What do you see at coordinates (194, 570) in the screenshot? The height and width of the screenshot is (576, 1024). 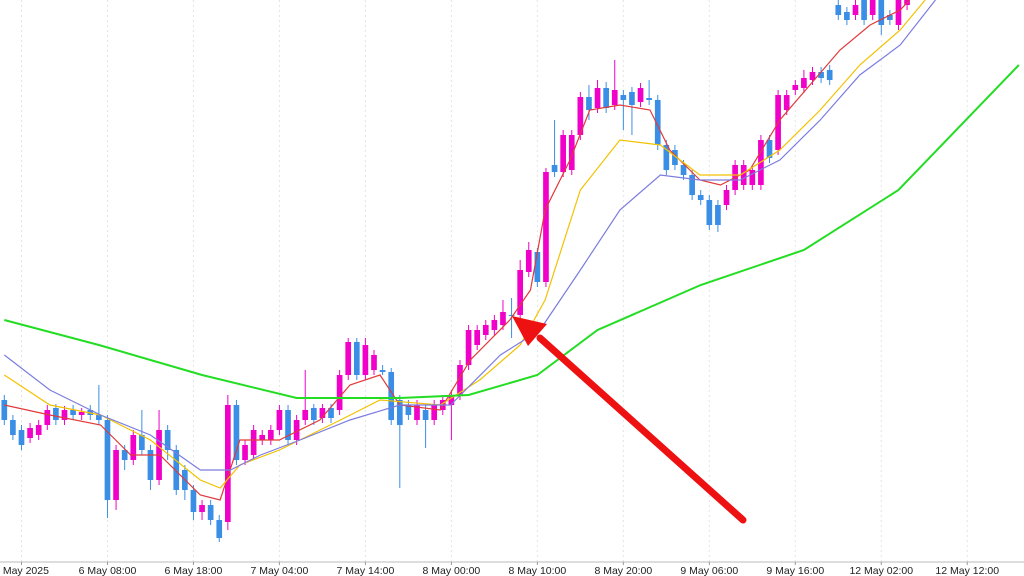 I see `x-tick-label: 6 May 18:00` at bounding box center [194, 570].